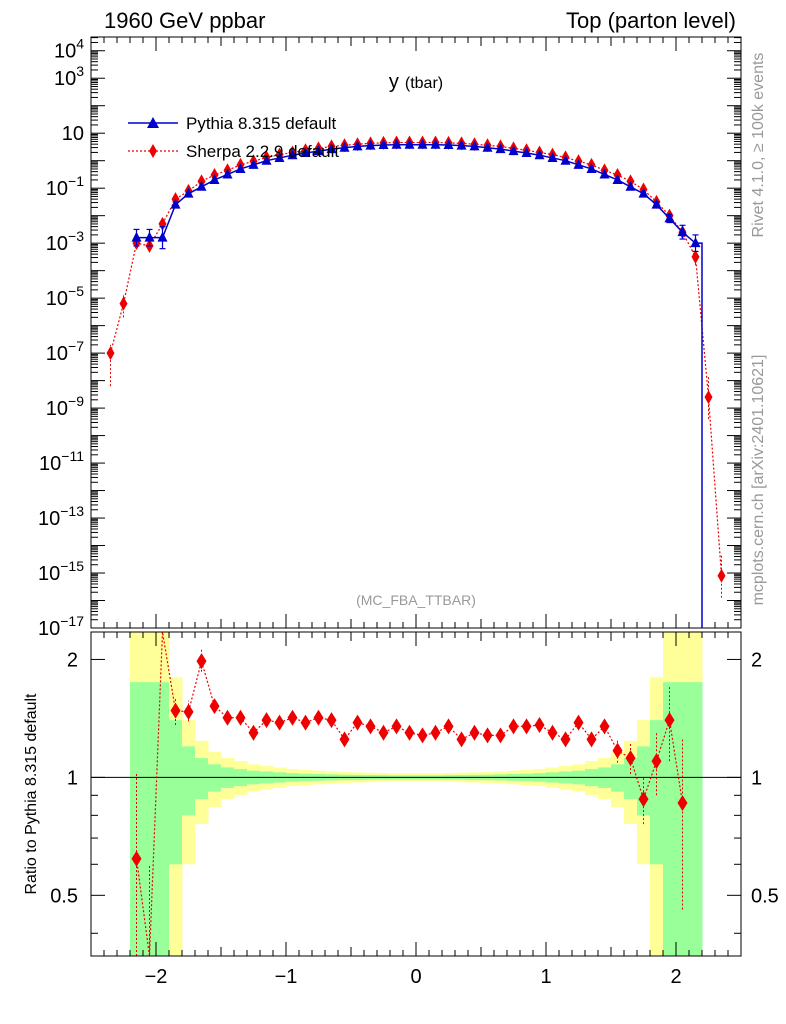 The height and width of the screenshot is (1024, 786). What do you see at coordinates (61, 461) in the screenshot?
I see `main-y-tick-label: 10⁻¹¹` at bounding box center [61, 461].